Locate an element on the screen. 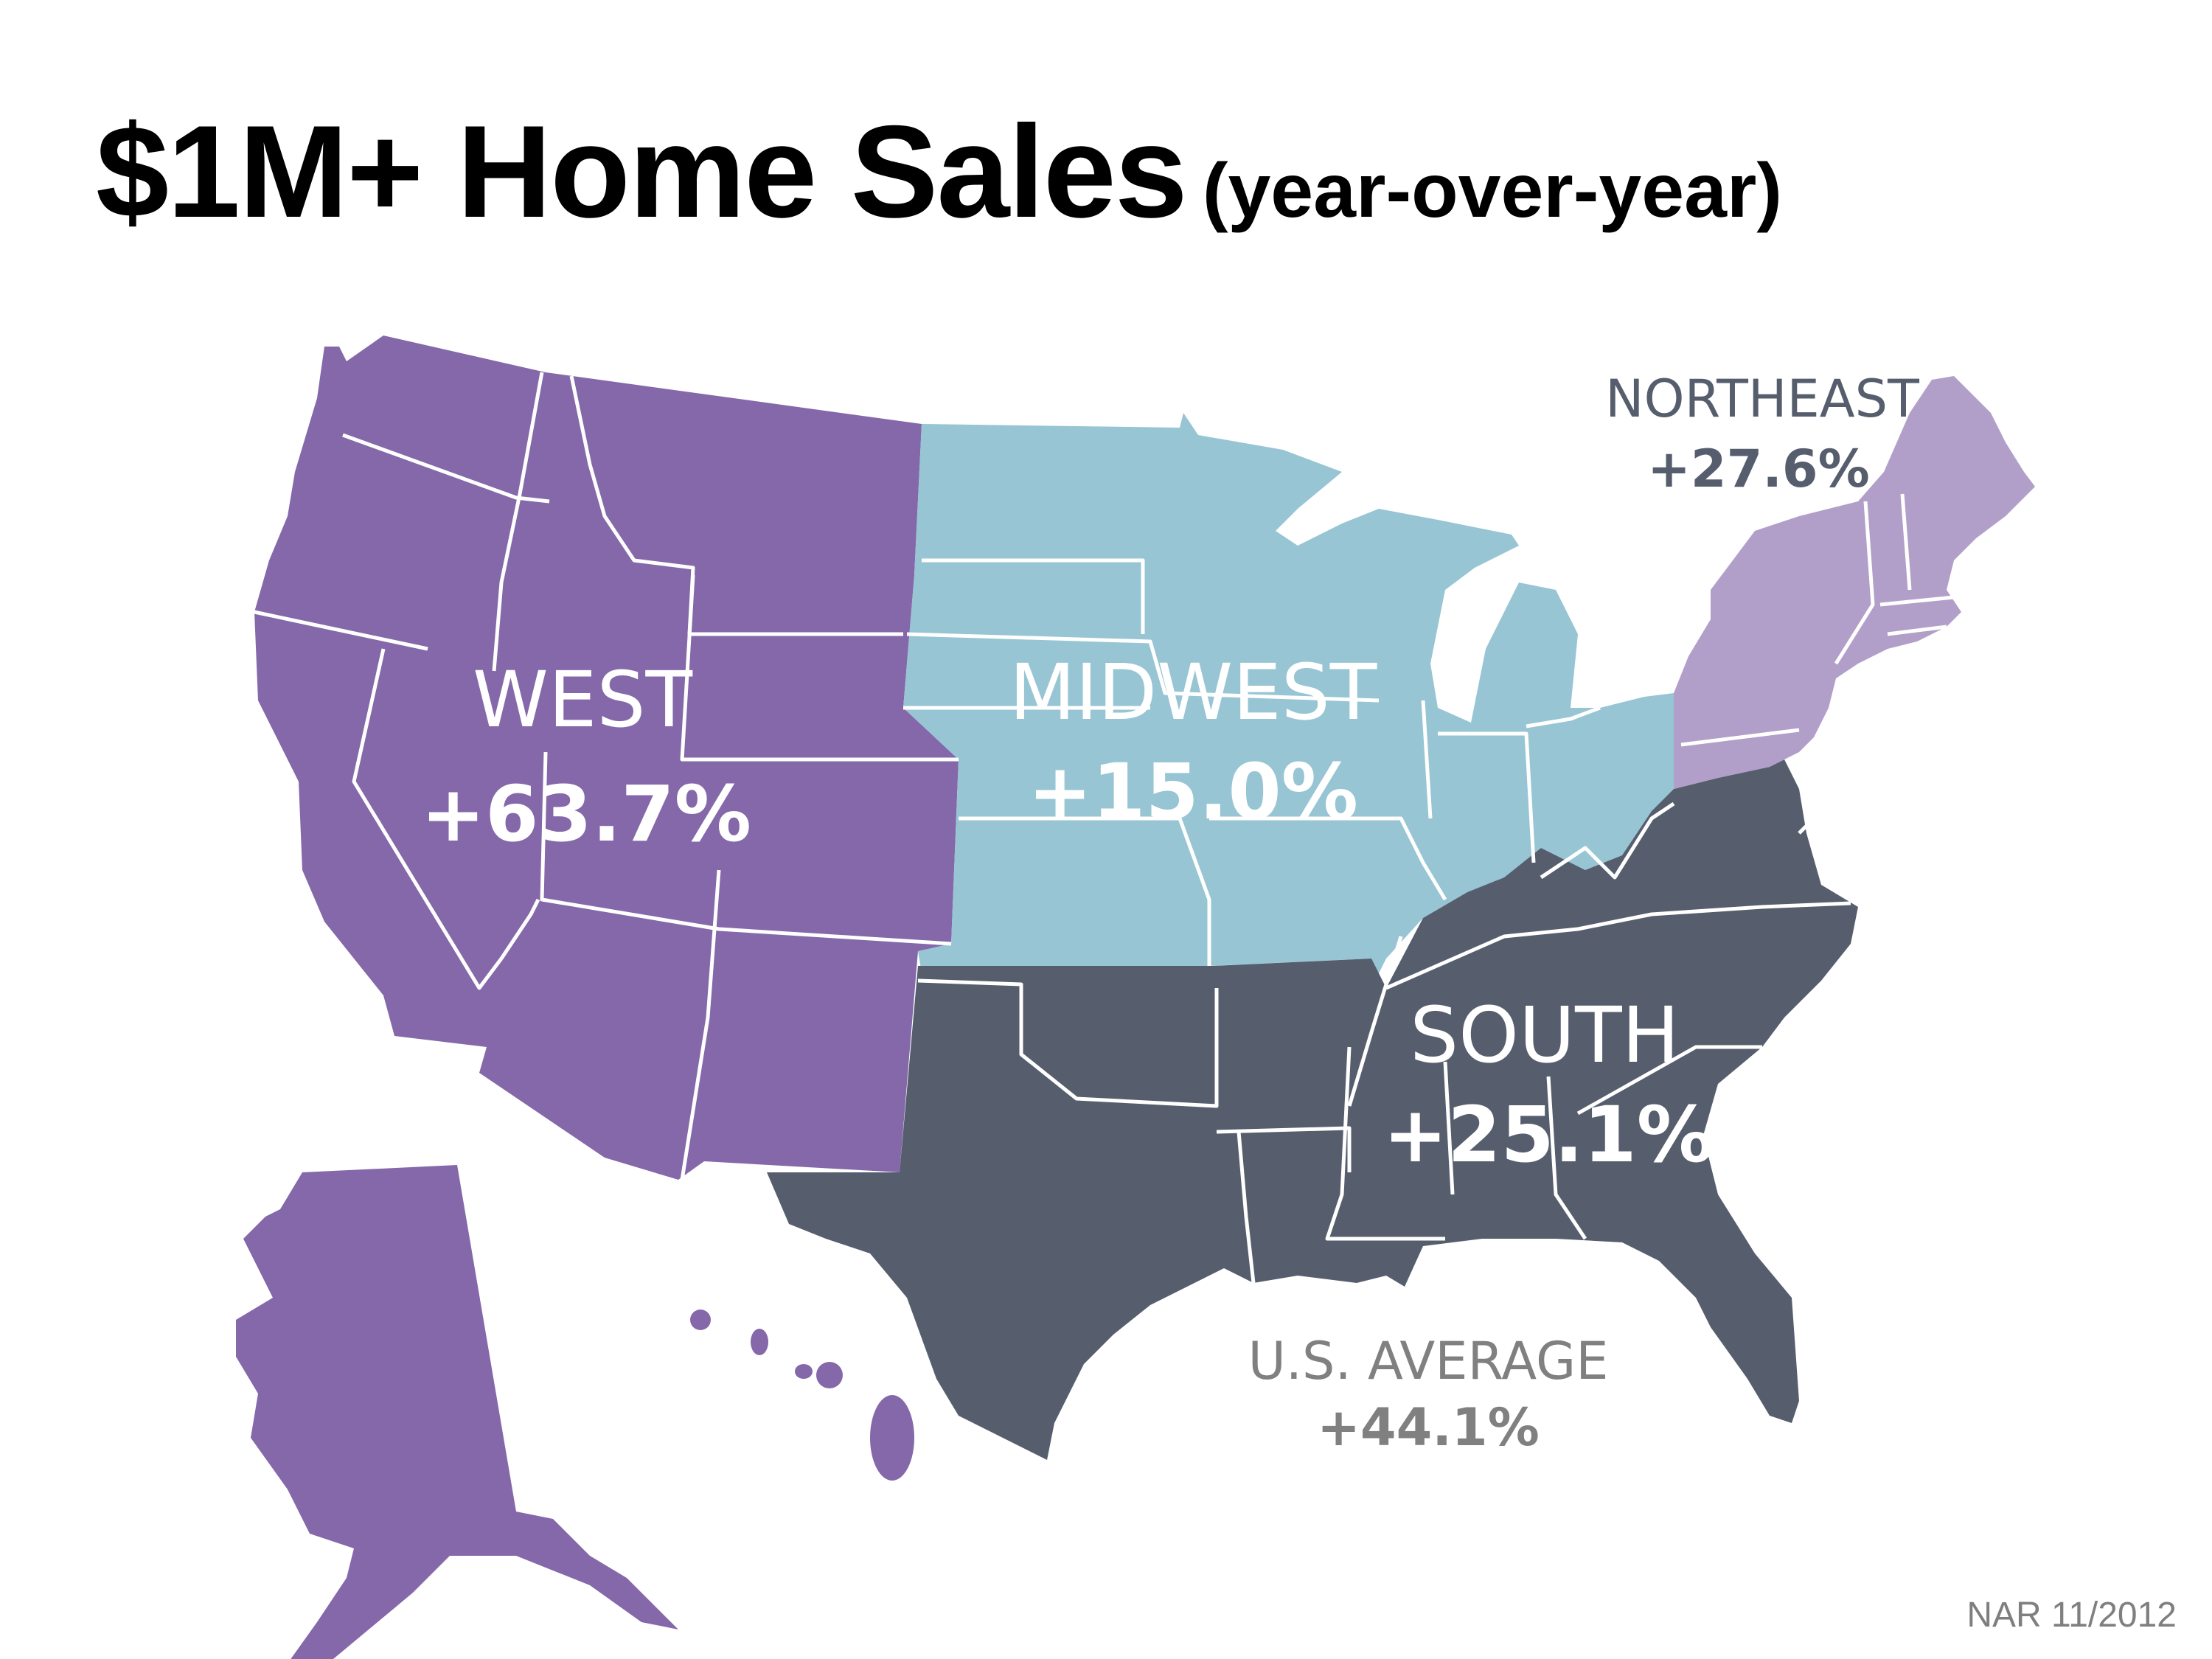 The image size is (2212, 1659). us-average-value: +44.1% is located at coordinates (1428, 1427).